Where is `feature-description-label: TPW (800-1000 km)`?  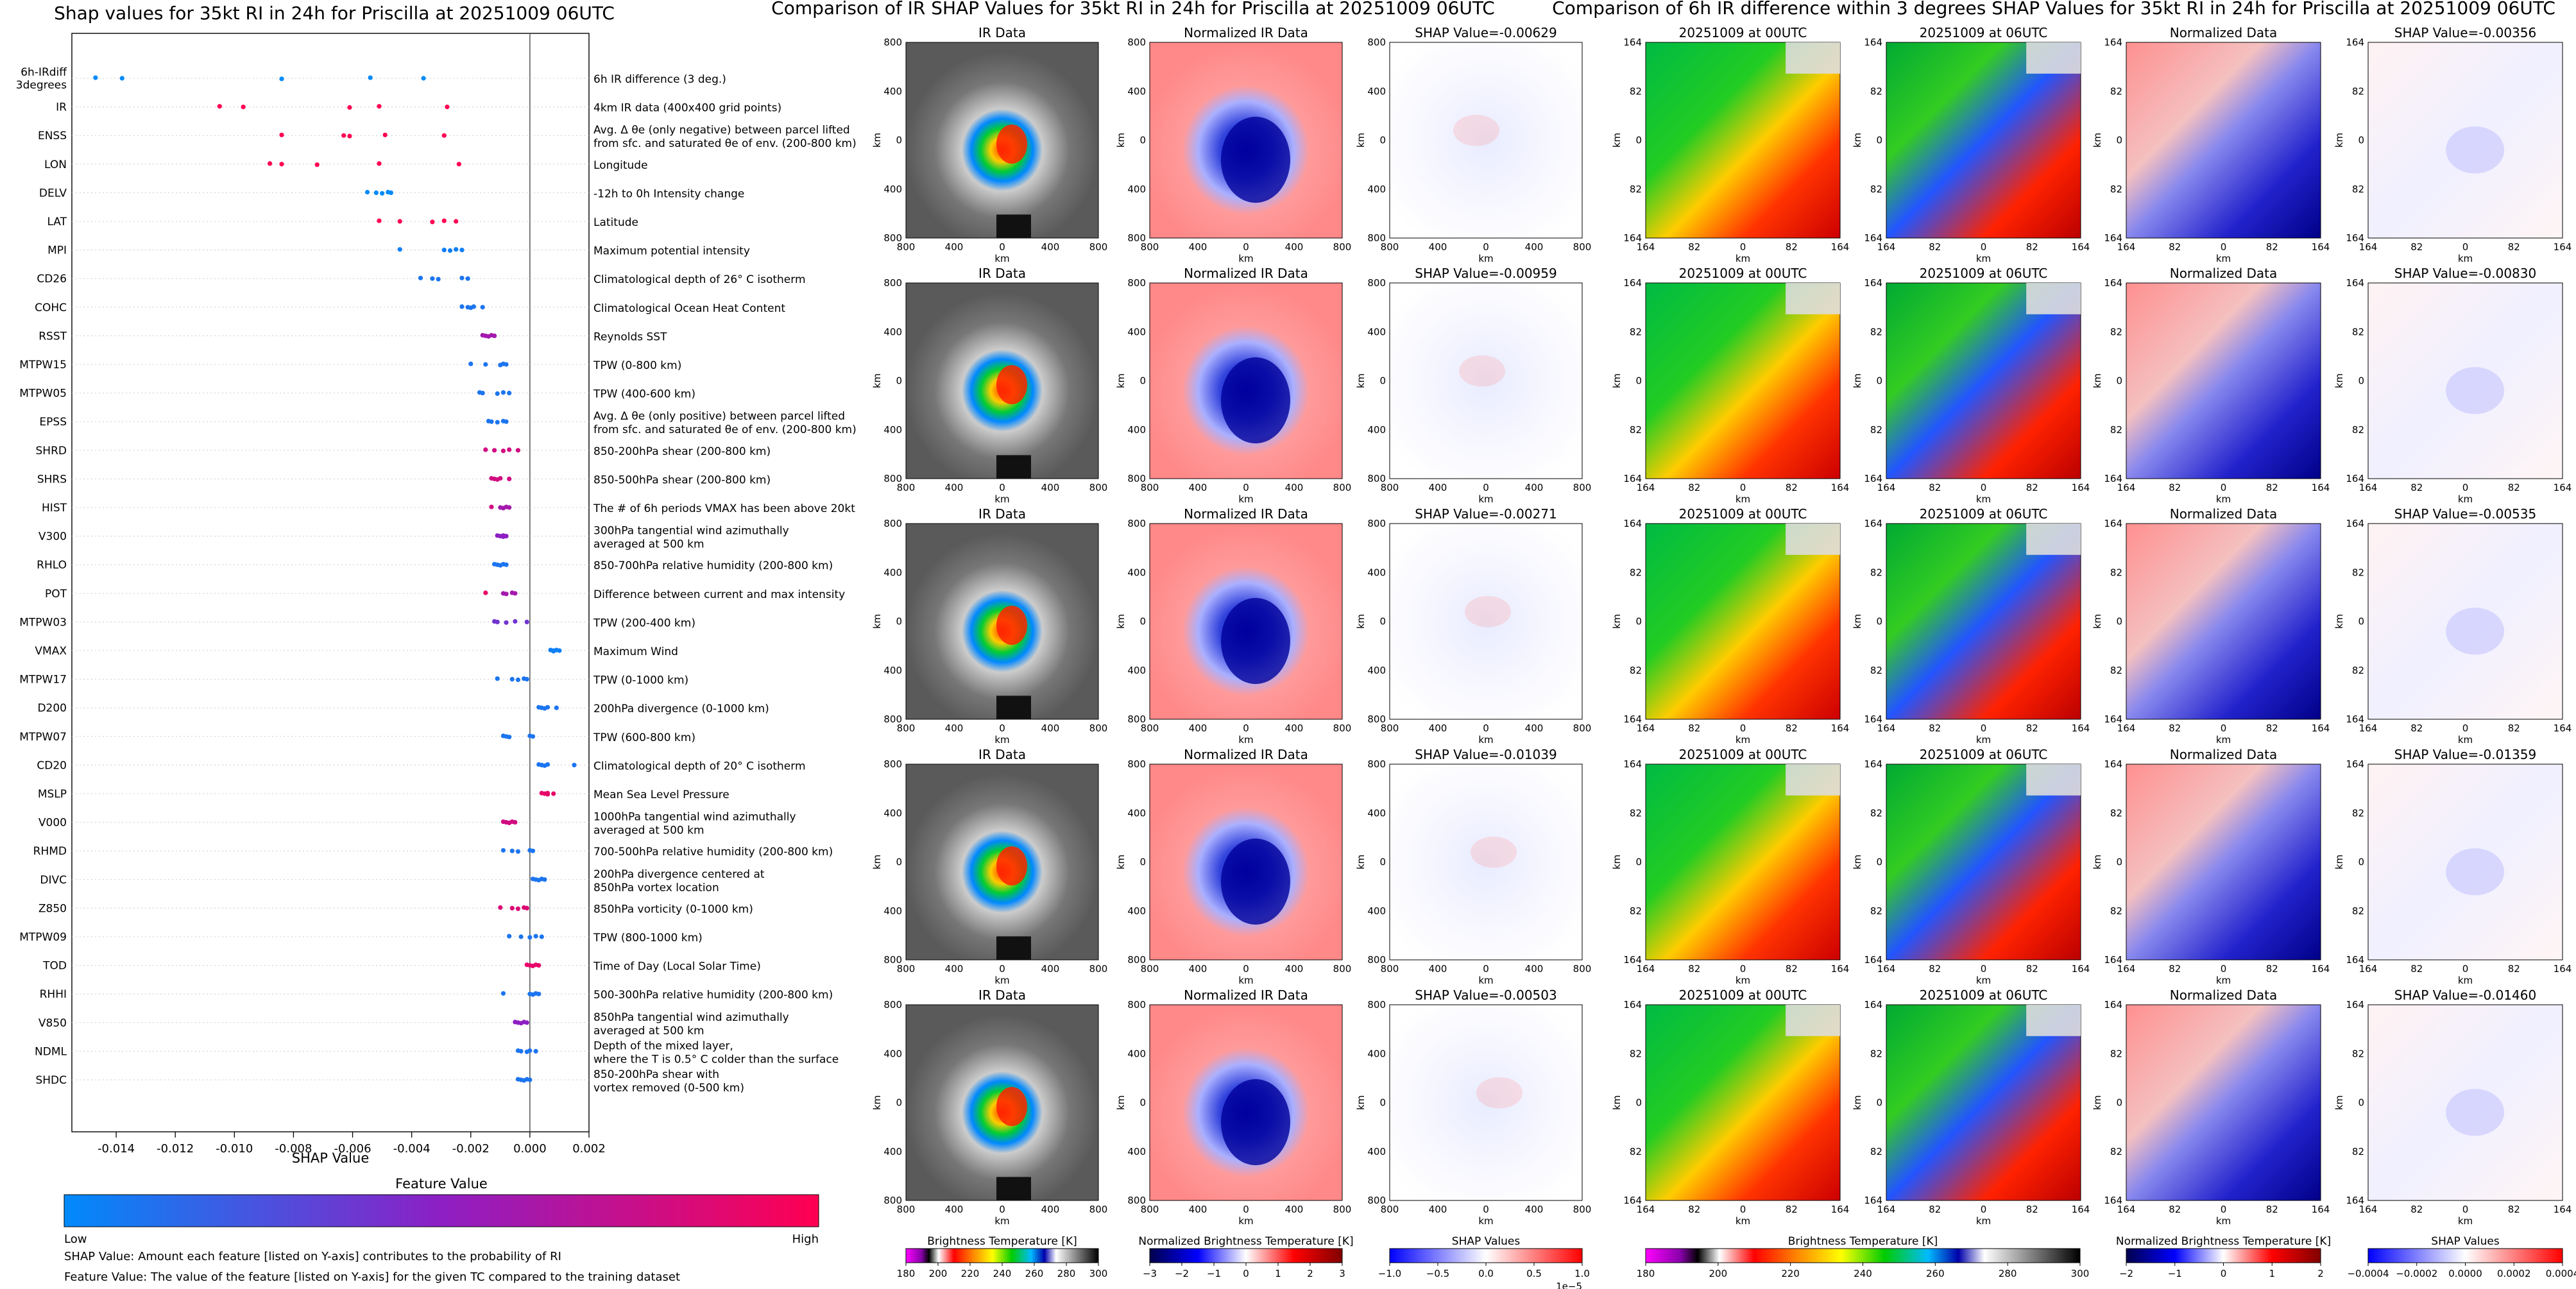
feature-description-label: TPW (800-1000 km) is located at coordinates (648, 938).